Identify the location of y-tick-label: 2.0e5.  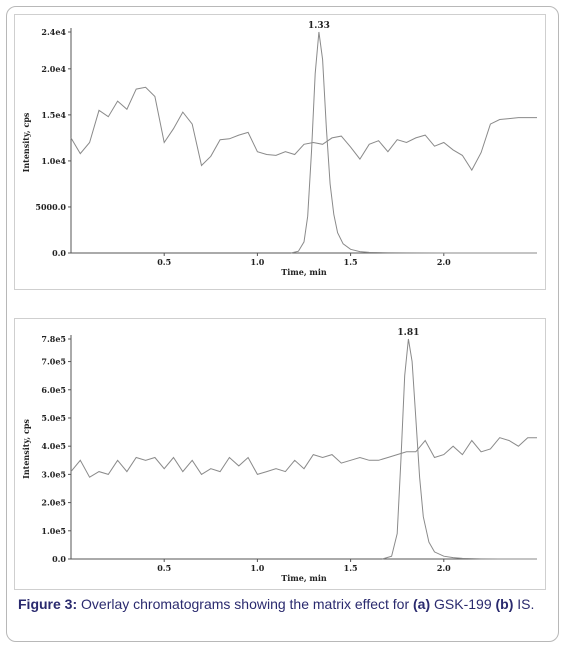
(53, 503).